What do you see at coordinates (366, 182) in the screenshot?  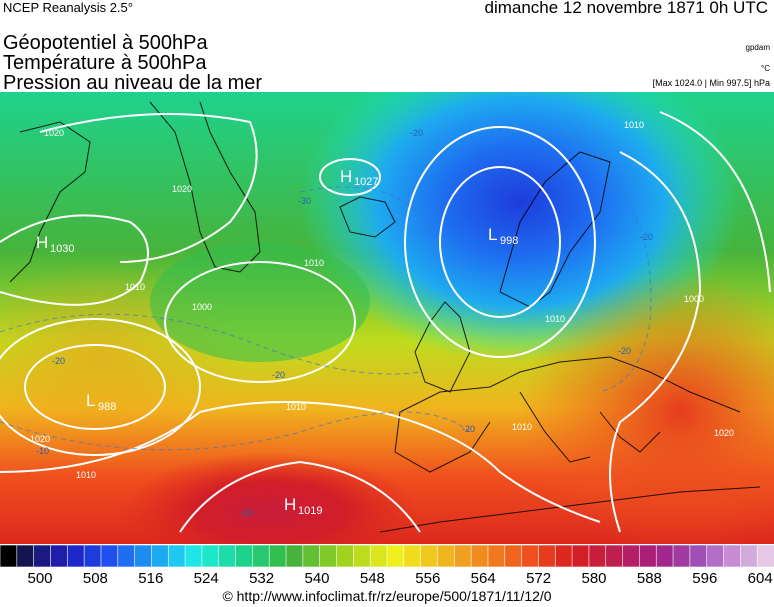 I see `pressure-center-value: 1027` at bounding box center [366, 182].